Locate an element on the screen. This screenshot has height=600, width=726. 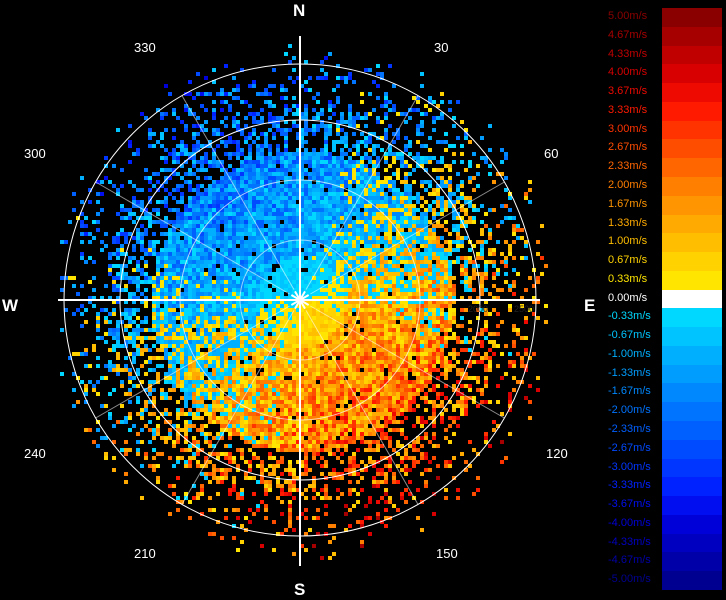
legend-entry: -1.67m/s is located at coordinates (665, 393).